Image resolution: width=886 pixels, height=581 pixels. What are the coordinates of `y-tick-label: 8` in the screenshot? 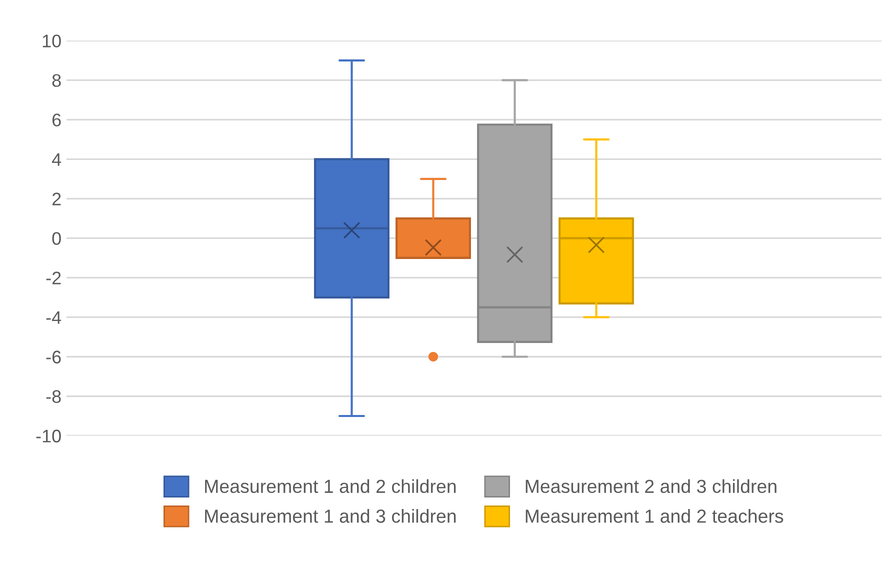 It's located at (56, 80).